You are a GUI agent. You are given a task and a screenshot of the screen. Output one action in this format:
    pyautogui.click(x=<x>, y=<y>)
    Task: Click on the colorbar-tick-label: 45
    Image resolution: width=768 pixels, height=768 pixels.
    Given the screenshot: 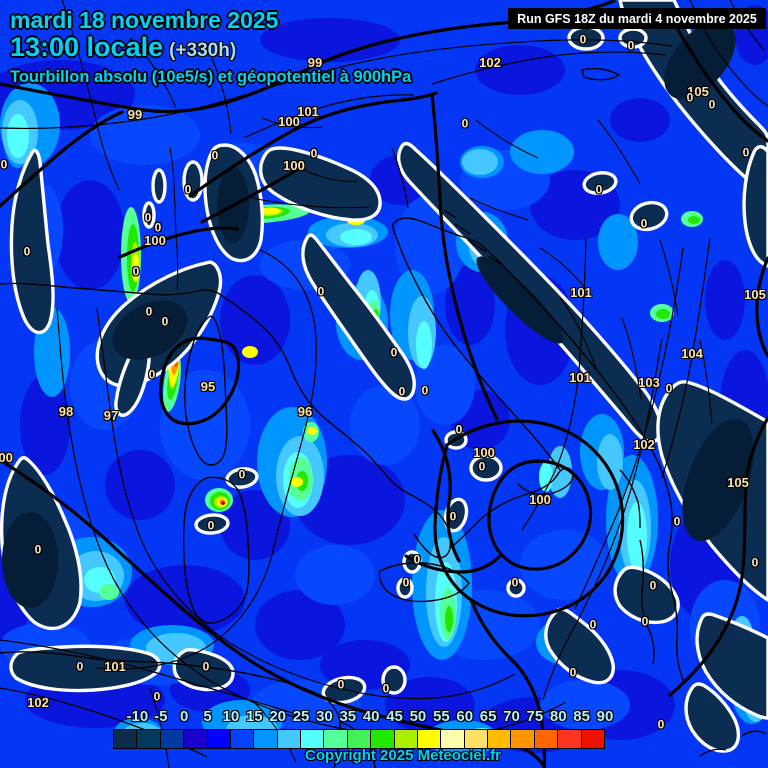 What is the action you would take?
    pyautogui.click(x=394, y=716)
    